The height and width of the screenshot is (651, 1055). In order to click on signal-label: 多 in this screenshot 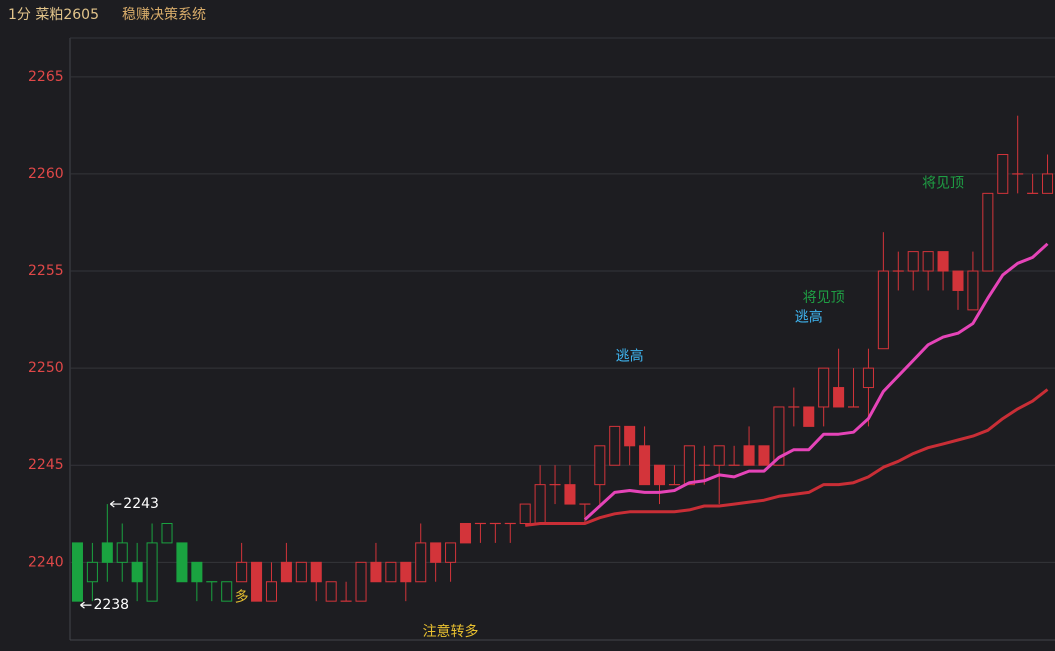, I will do `click(242, 596)`.